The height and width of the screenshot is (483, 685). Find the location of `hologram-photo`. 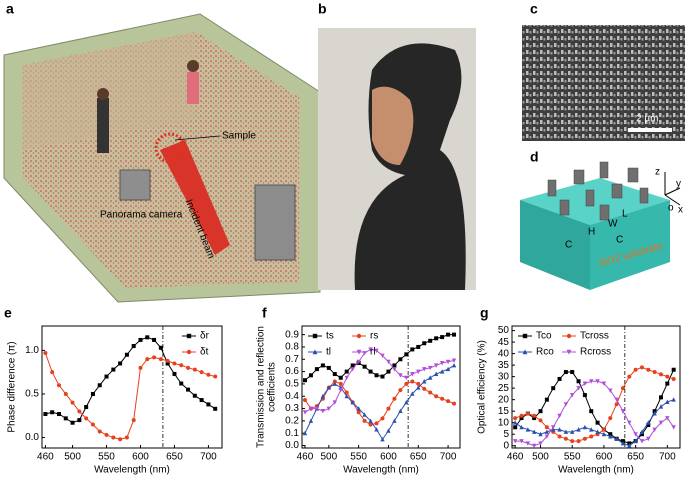

hologram-photo is located at coordinates (397, 159).